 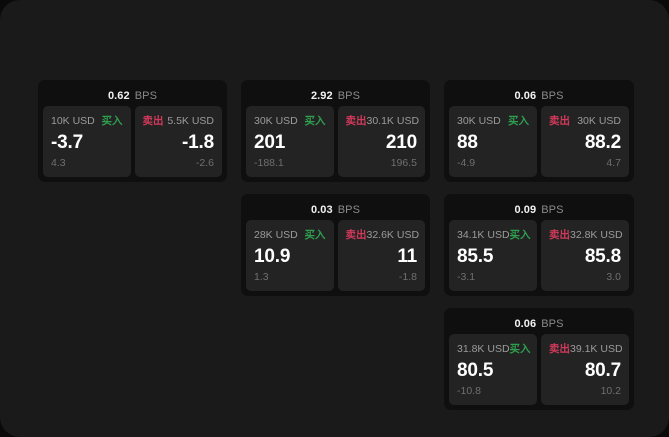 What do you see at coordinates (585, 120) in the screenshot?
I see `sell-header-row: 卖出 30K USD` at bounding box center [585, 120].